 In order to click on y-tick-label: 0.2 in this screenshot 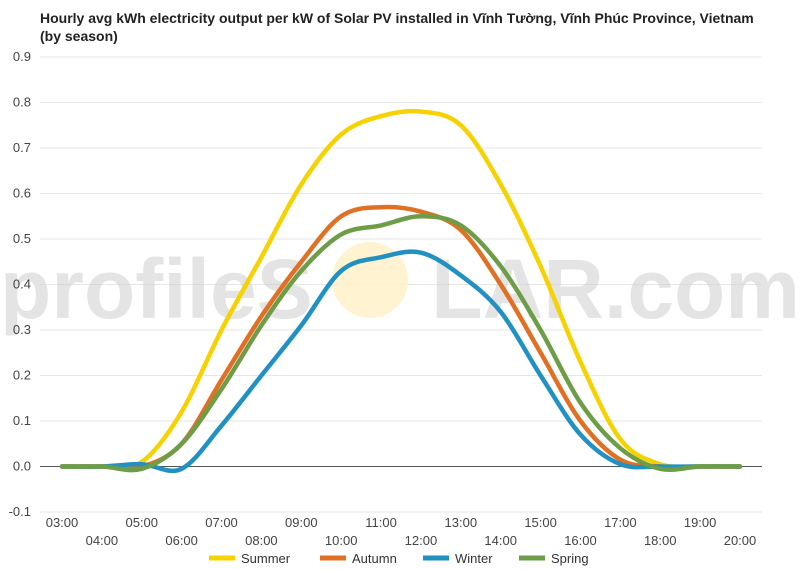, I will do `click(22, 375)`.